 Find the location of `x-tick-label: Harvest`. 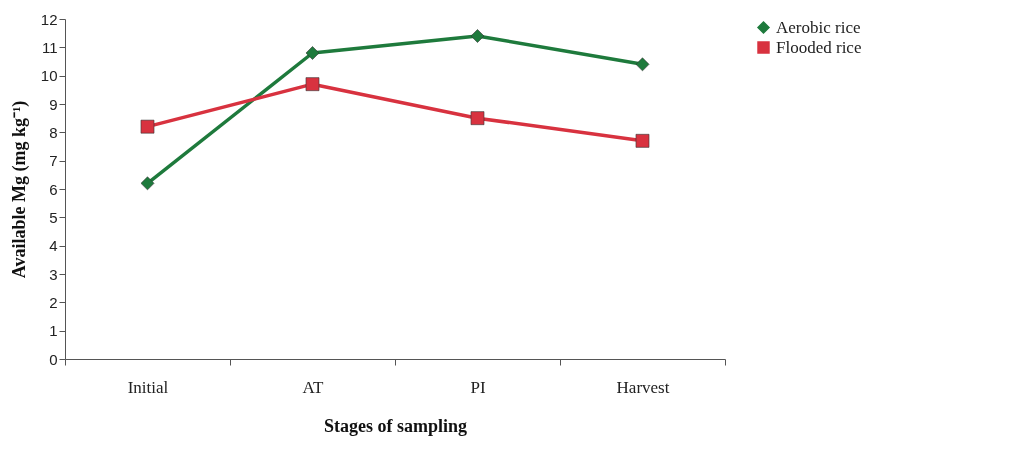

x-tick-label: Harvest is located at coordinates (643, 387).